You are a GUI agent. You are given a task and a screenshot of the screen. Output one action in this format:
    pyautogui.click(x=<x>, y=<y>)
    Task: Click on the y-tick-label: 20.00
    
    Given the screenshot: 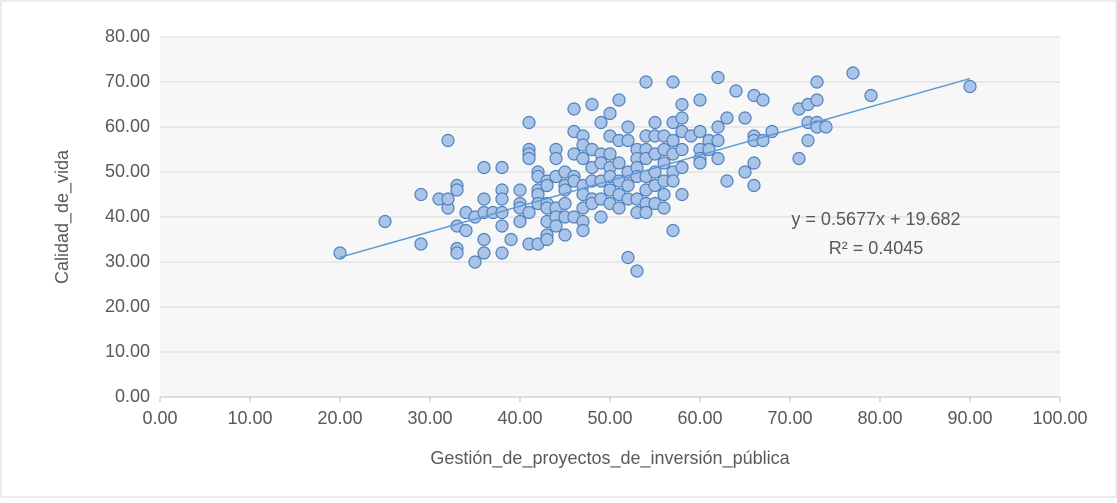 What is the action you would take?
    pyautogui.click(x=127, y=306)
    